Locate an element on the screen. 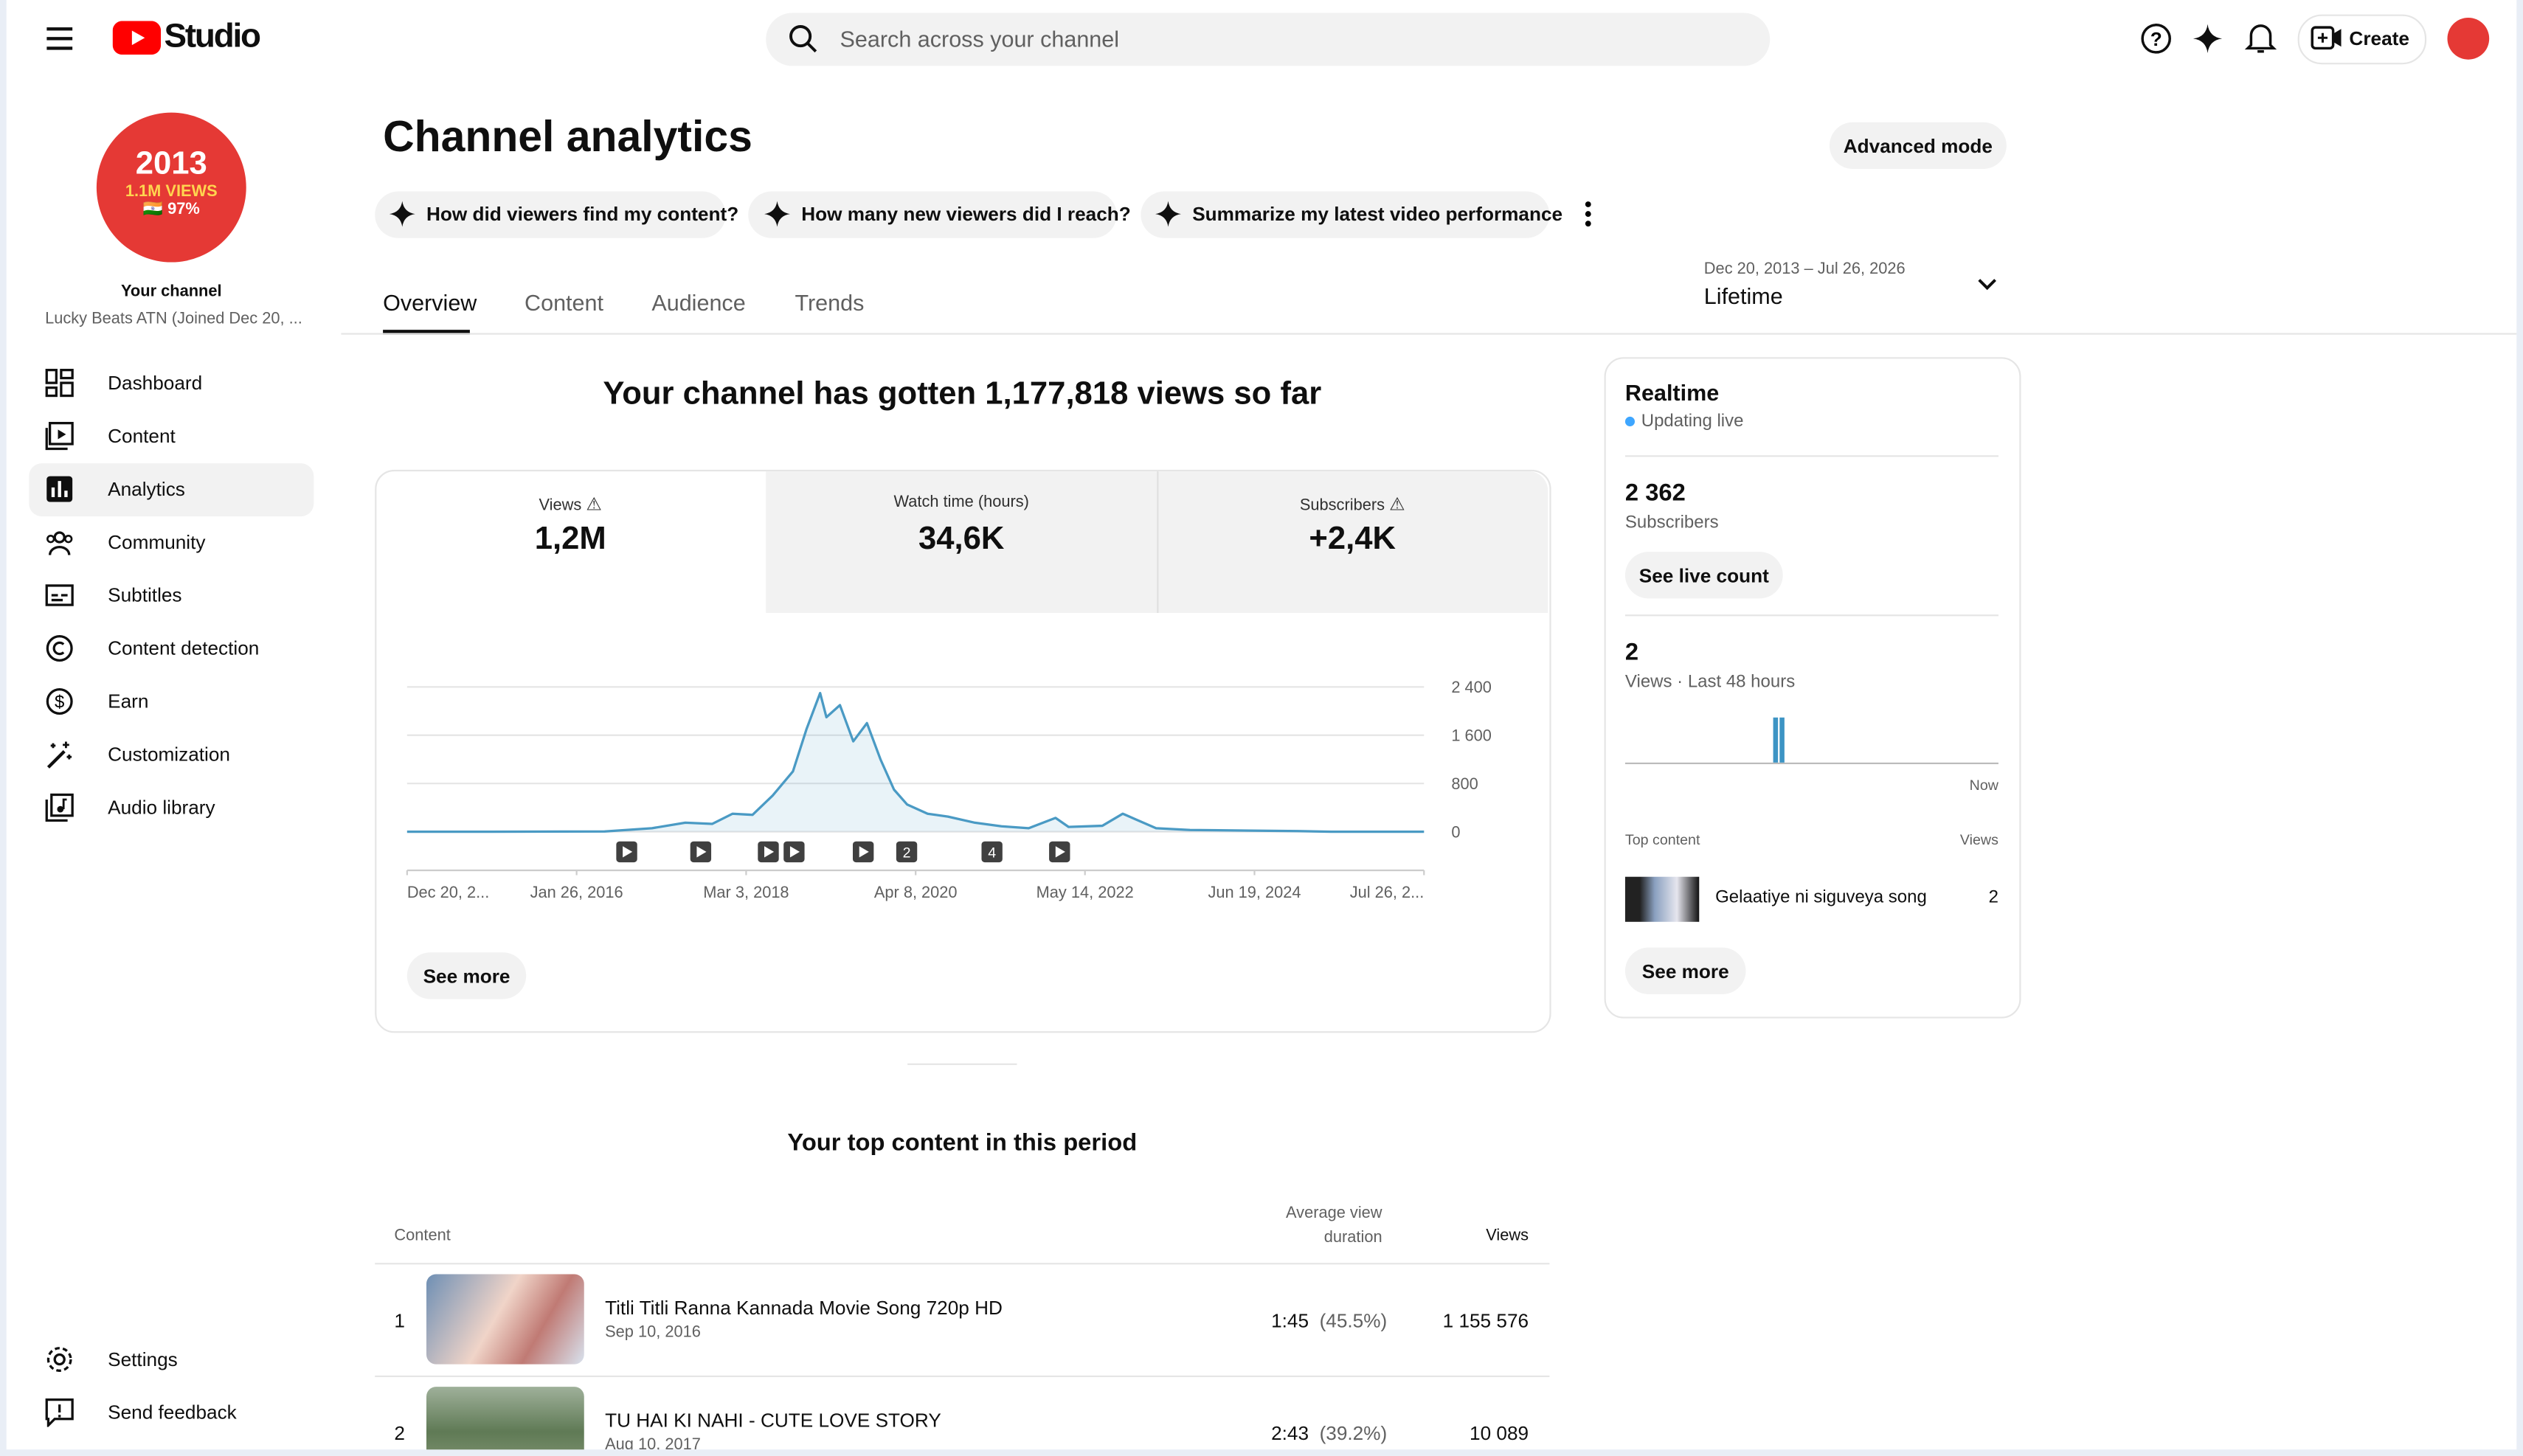  prompt-text: How many new viewers did I reach? is located at coordinates (966, 214).